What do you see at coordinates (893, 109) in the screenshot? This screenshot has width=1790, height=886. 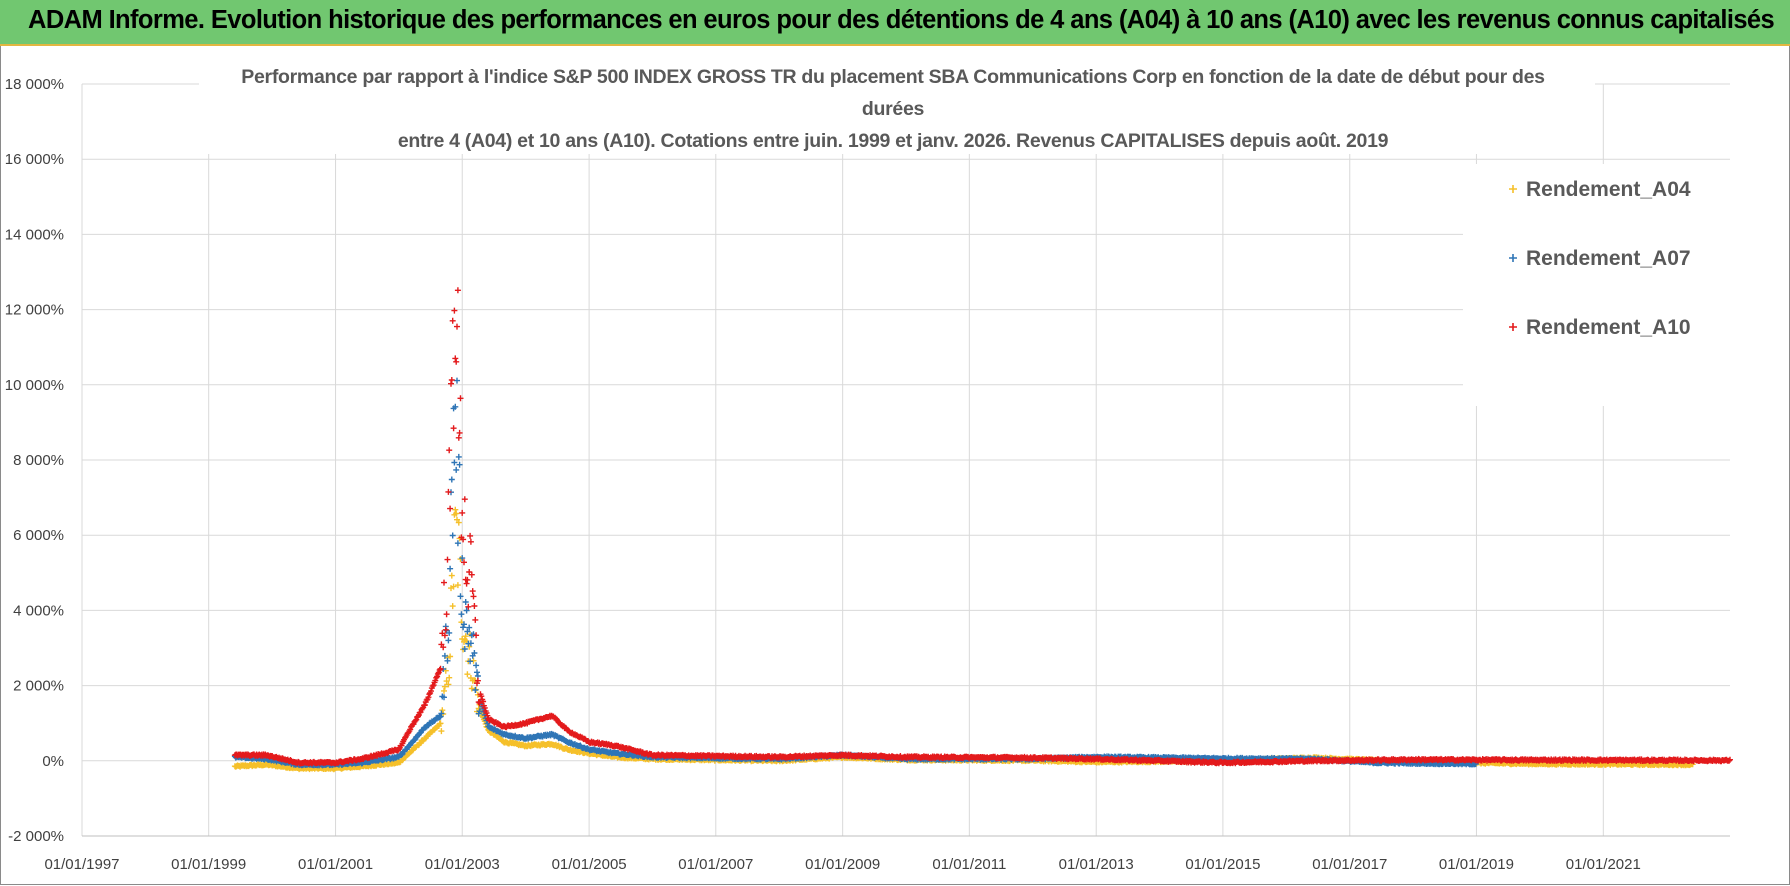 I see `chart-title-line-2: durées` at bounding box center [893, 109].